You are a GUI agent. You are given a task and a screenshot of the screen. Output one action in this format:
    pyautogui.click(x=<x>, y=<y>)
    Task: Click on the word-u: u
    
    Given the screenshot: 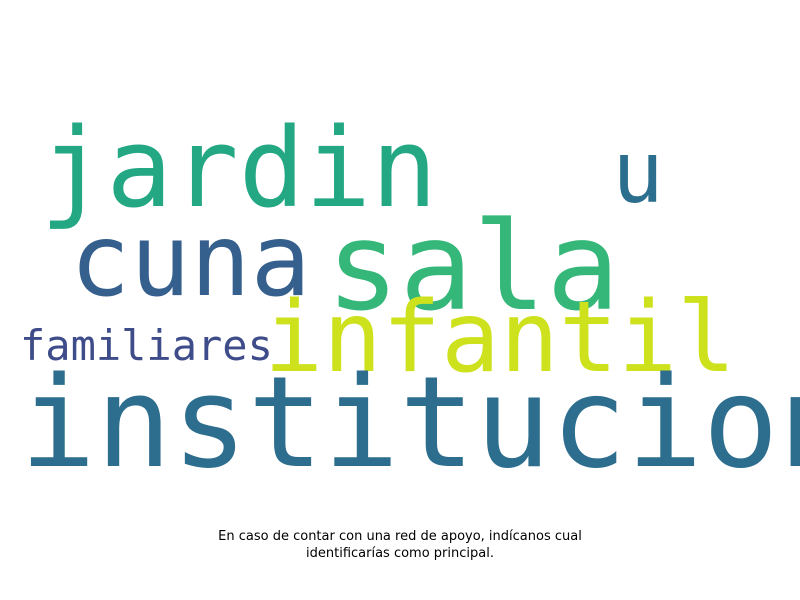 What is the action you would take?
    pyautogui.click(x=638, y=173)
    